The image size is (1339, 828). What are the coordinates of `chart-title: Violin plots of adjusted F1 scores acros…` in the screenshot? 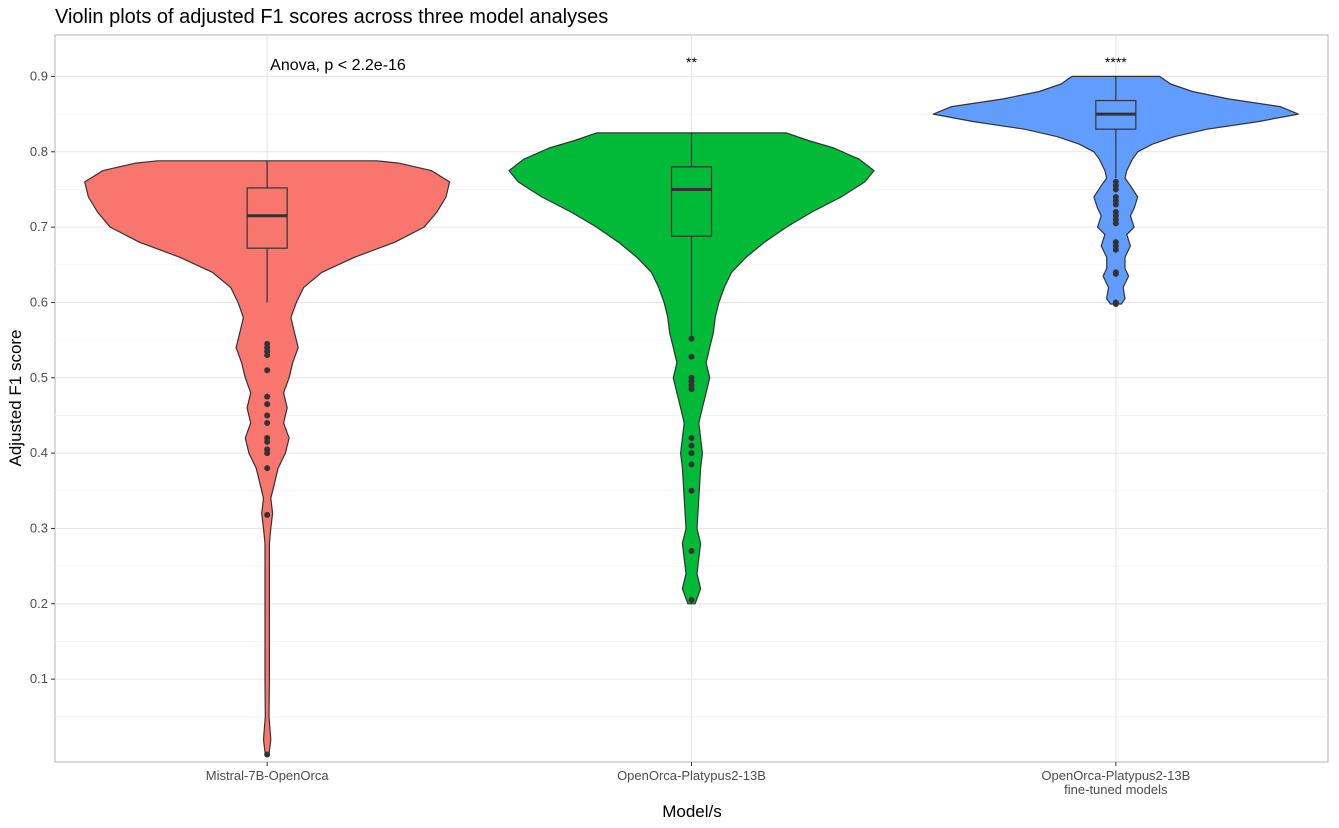 It's located at (332, 17).